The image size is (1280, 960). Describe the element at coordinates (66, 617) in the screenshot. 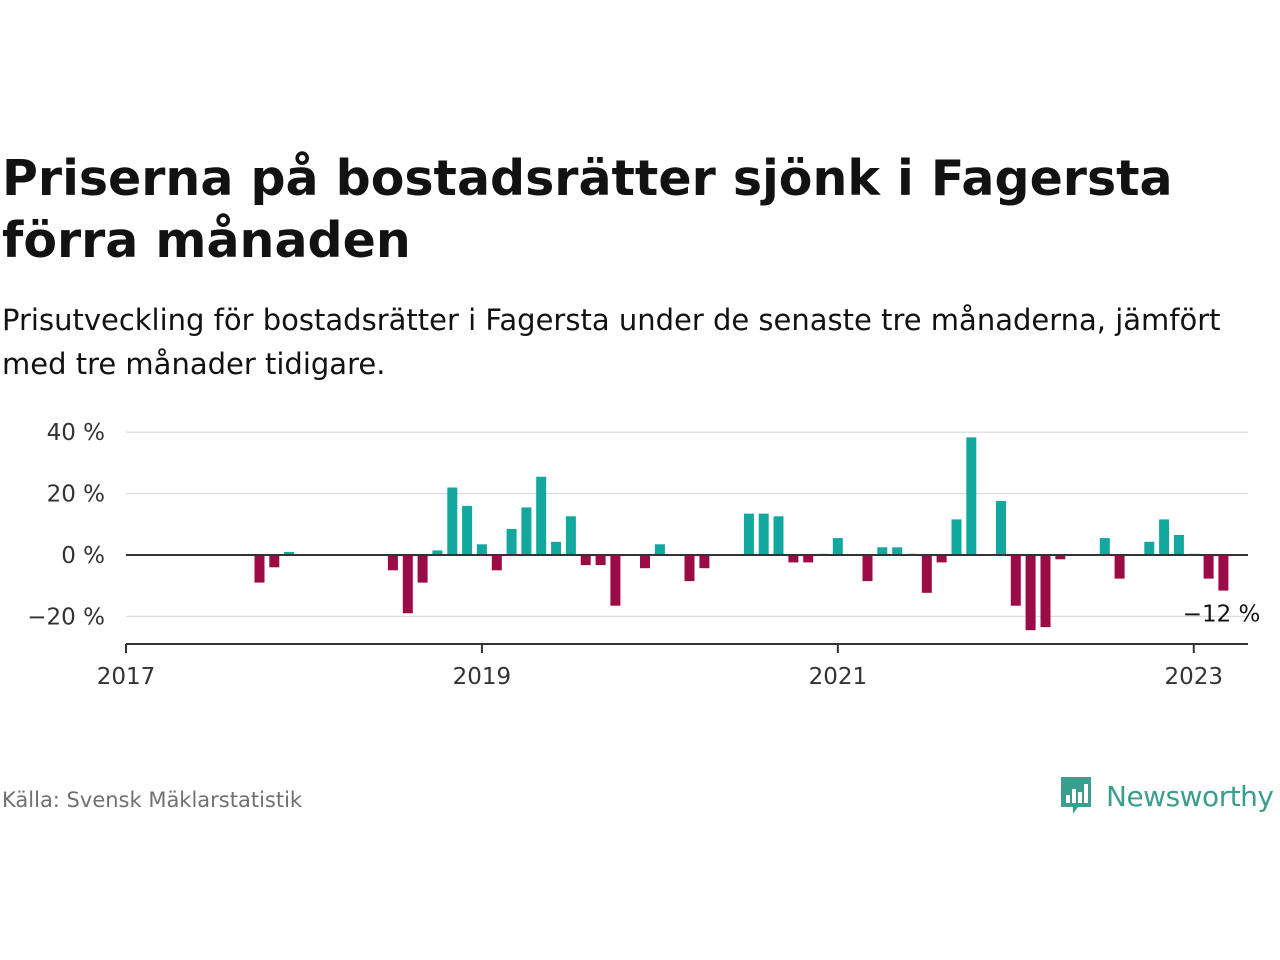

I see `y-tick-label: −20 %` at that location.